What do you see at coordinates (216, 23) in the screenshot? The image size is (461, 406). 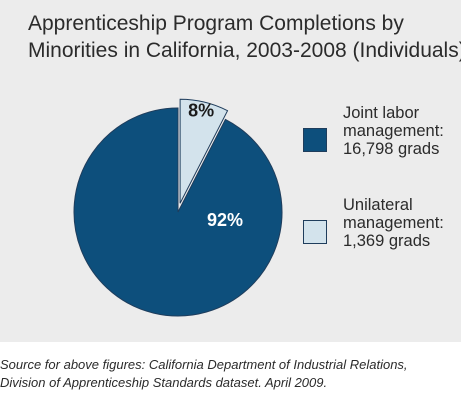 I see `chart-title-line-1: Apprenticeship Program Completions by` at bounding box center [216, 23].